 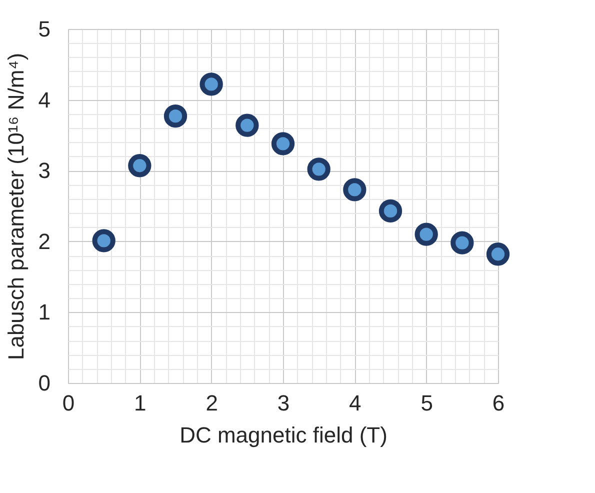 I want to click on x-tick-label: 1, so click(x=140, y=403).